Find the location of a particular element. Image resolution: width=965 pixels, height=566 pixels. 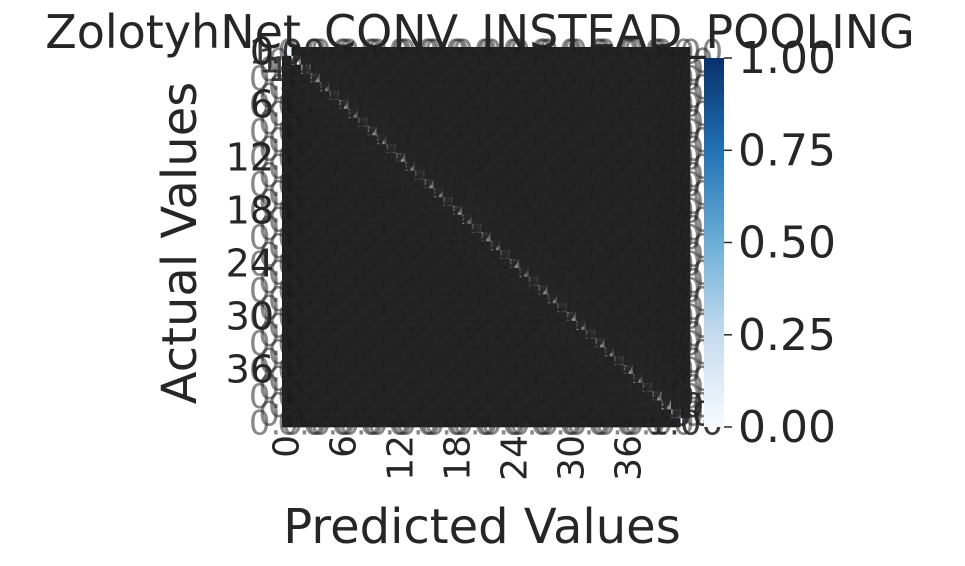

x-tick-label: 0 is located at coordinates (287, 446).